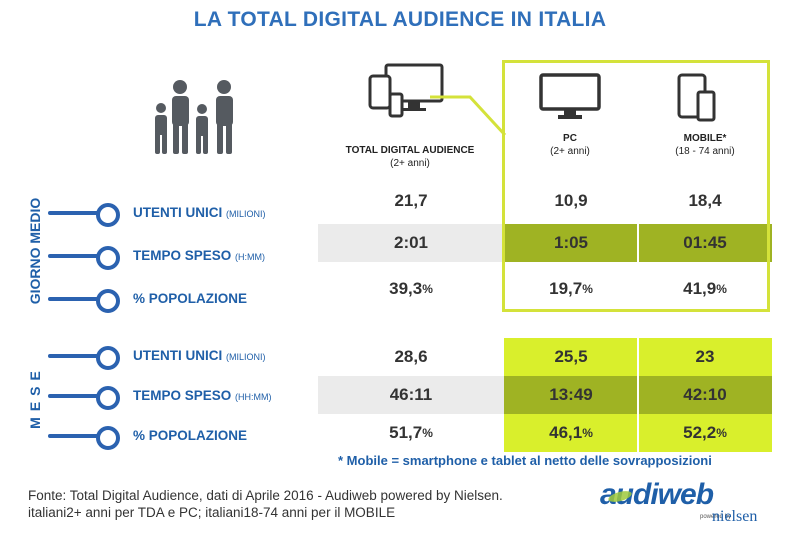 This screenshot has height=542, width=800. I want to click on value-cell: 01:45, so click(705, 242).